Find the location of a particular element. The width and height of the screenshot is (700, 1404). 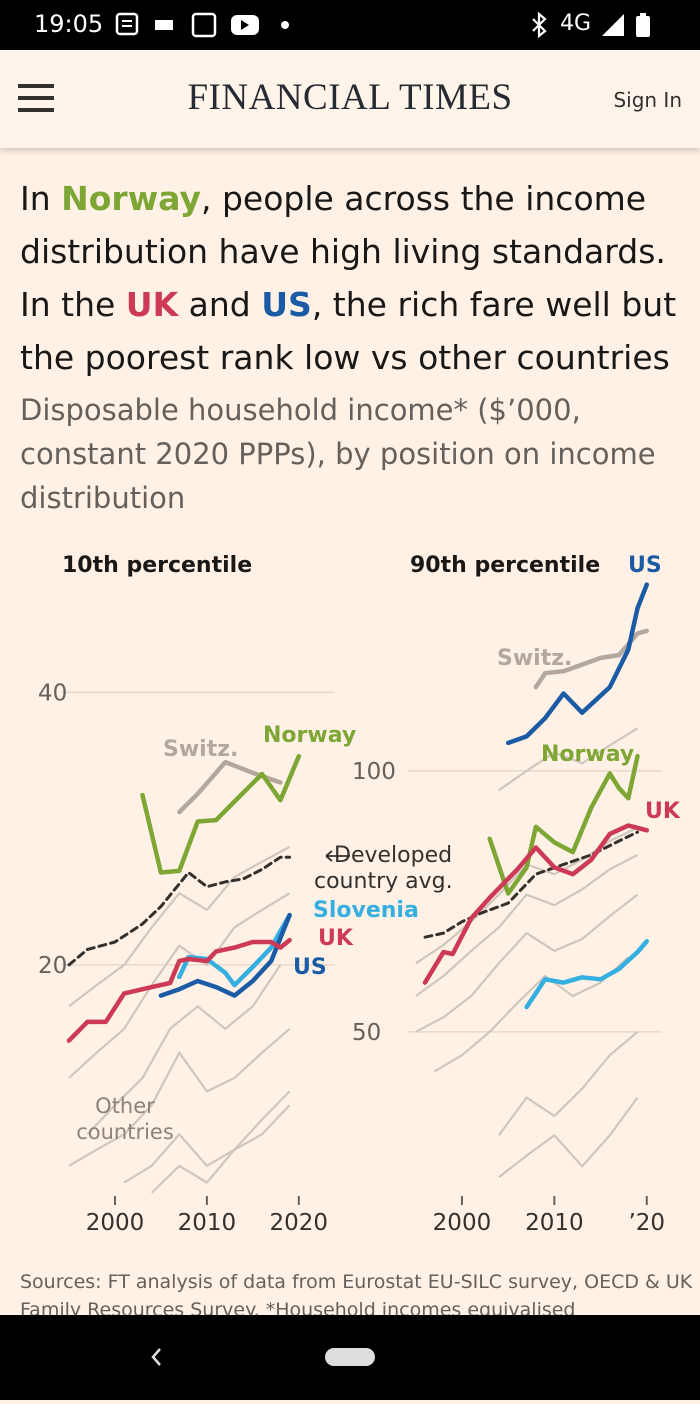

series-label: Developed country avg. is located at coordinates (383, 868).